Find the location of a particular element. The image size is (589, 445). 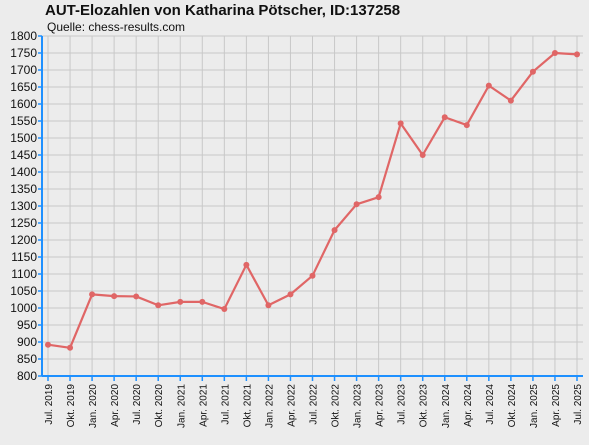

x-tick-label: Jul. 2022 is located at coordinates (314, 404).